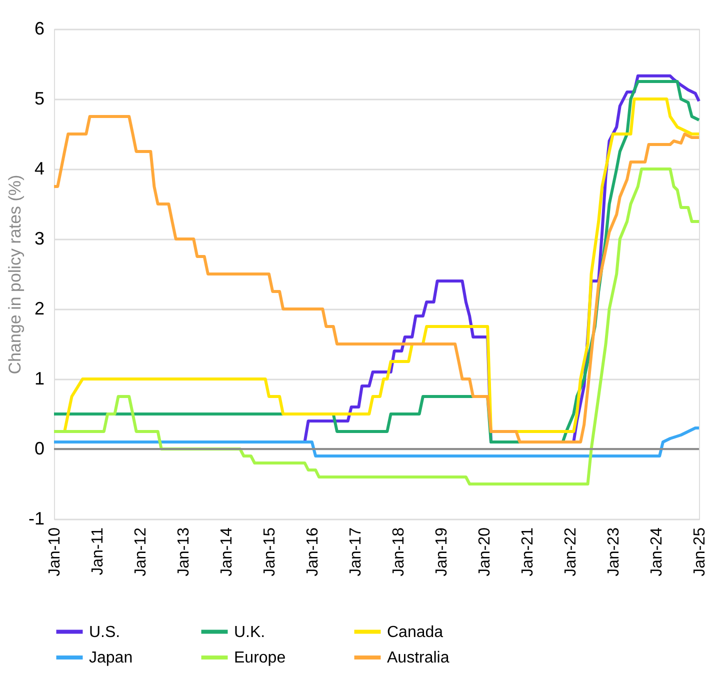 This screenshot has height=677, width=727. What do you see at coordinates (39, 98) in the screenshot?
I see `y-tick-label: 5` at bounding box center [39, 98].